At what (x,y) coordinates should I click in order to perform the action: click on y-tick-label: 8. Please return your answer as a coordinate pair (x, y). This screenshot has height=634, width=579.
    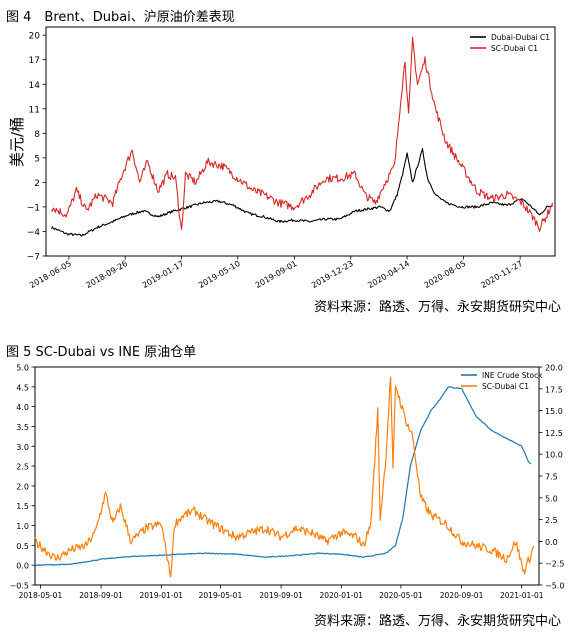
    Looking at the image, I should click on (37, 135).